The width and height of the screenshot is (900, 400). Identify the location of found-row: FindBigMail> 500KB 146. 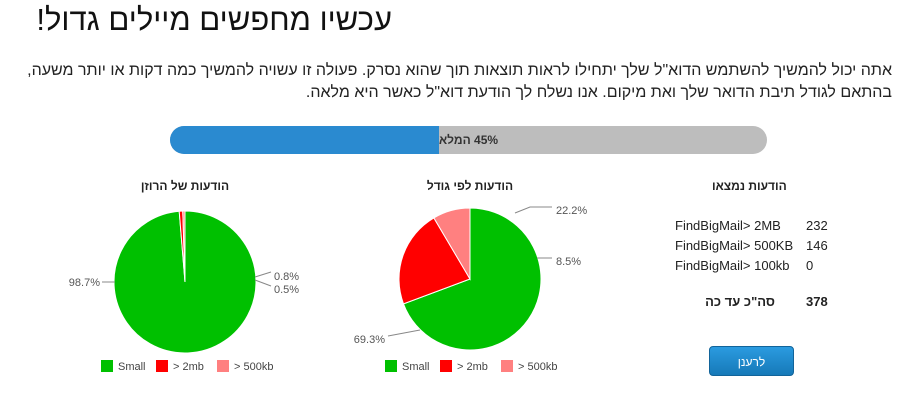
(765, 246).